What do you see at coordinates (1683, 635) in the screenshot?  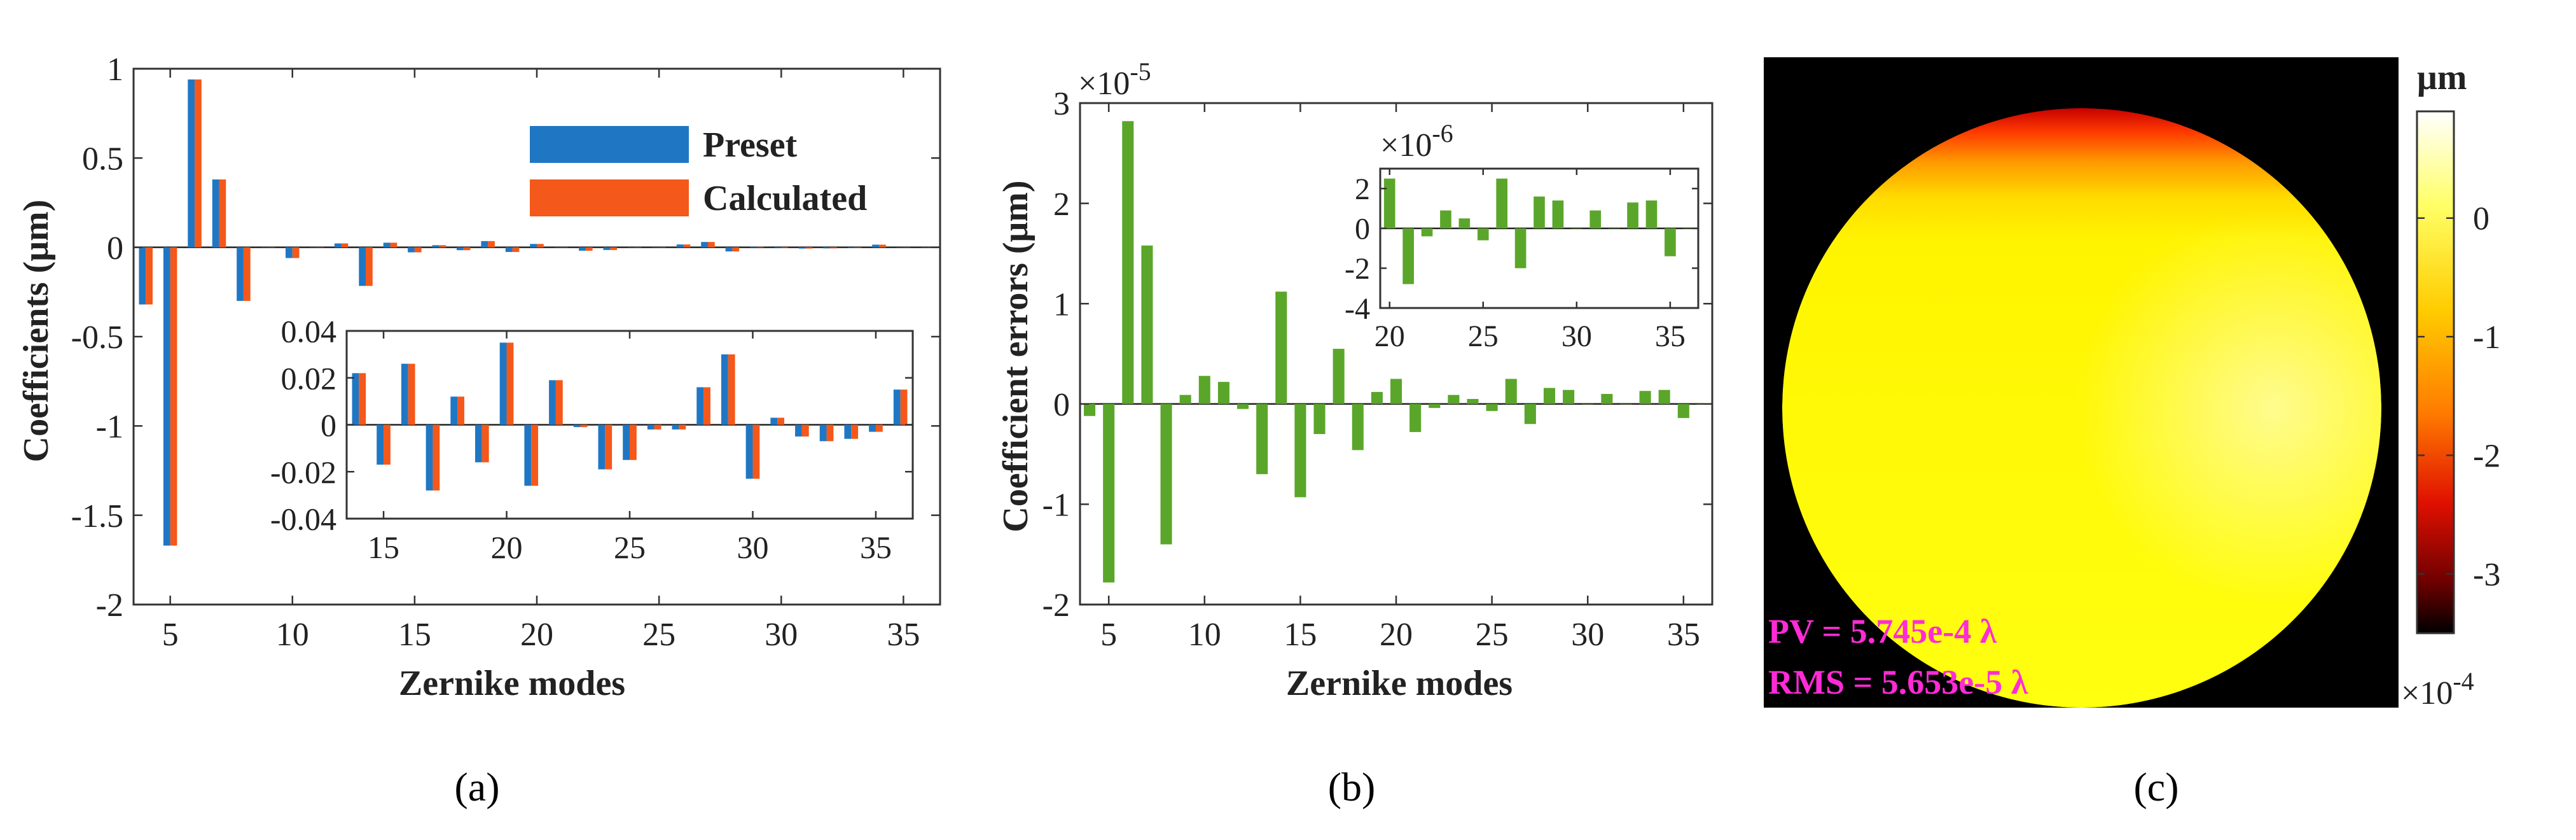 I see `b-xtick-label: 35` at bounding box center [1683, 635].